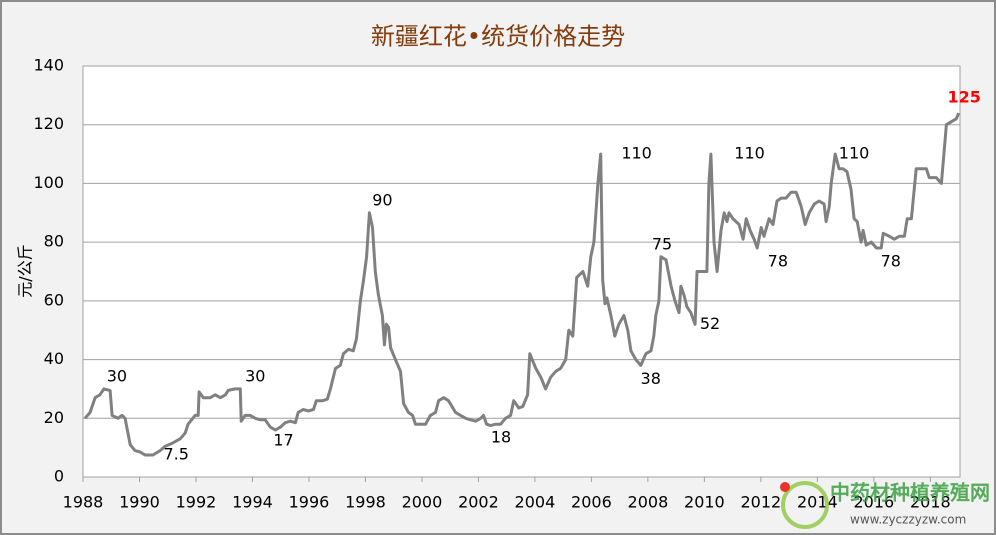 Image resolution: width=996 pixels, height=535 pixels. Describe the element at coordinates (662, 243) in the screenshot. I see `annotation: 75` at that location.